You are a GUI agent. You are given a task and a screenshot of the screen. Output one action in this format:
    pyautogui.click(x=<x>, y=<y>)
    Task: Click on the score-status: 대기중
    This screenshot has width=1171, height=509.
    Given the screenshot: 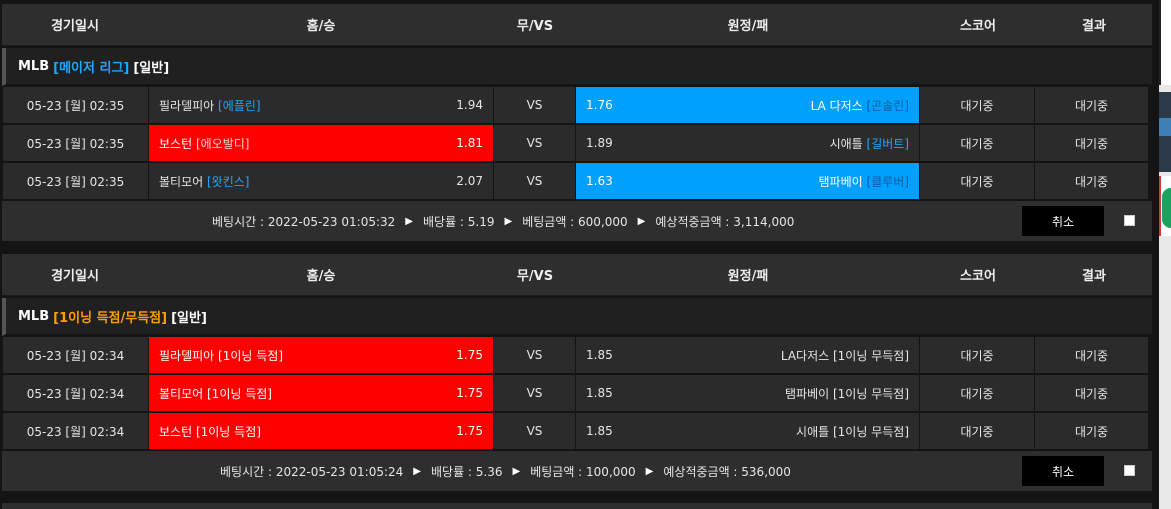 What is the action you would take?
    pyautogui.click(x=977, y=393)
    